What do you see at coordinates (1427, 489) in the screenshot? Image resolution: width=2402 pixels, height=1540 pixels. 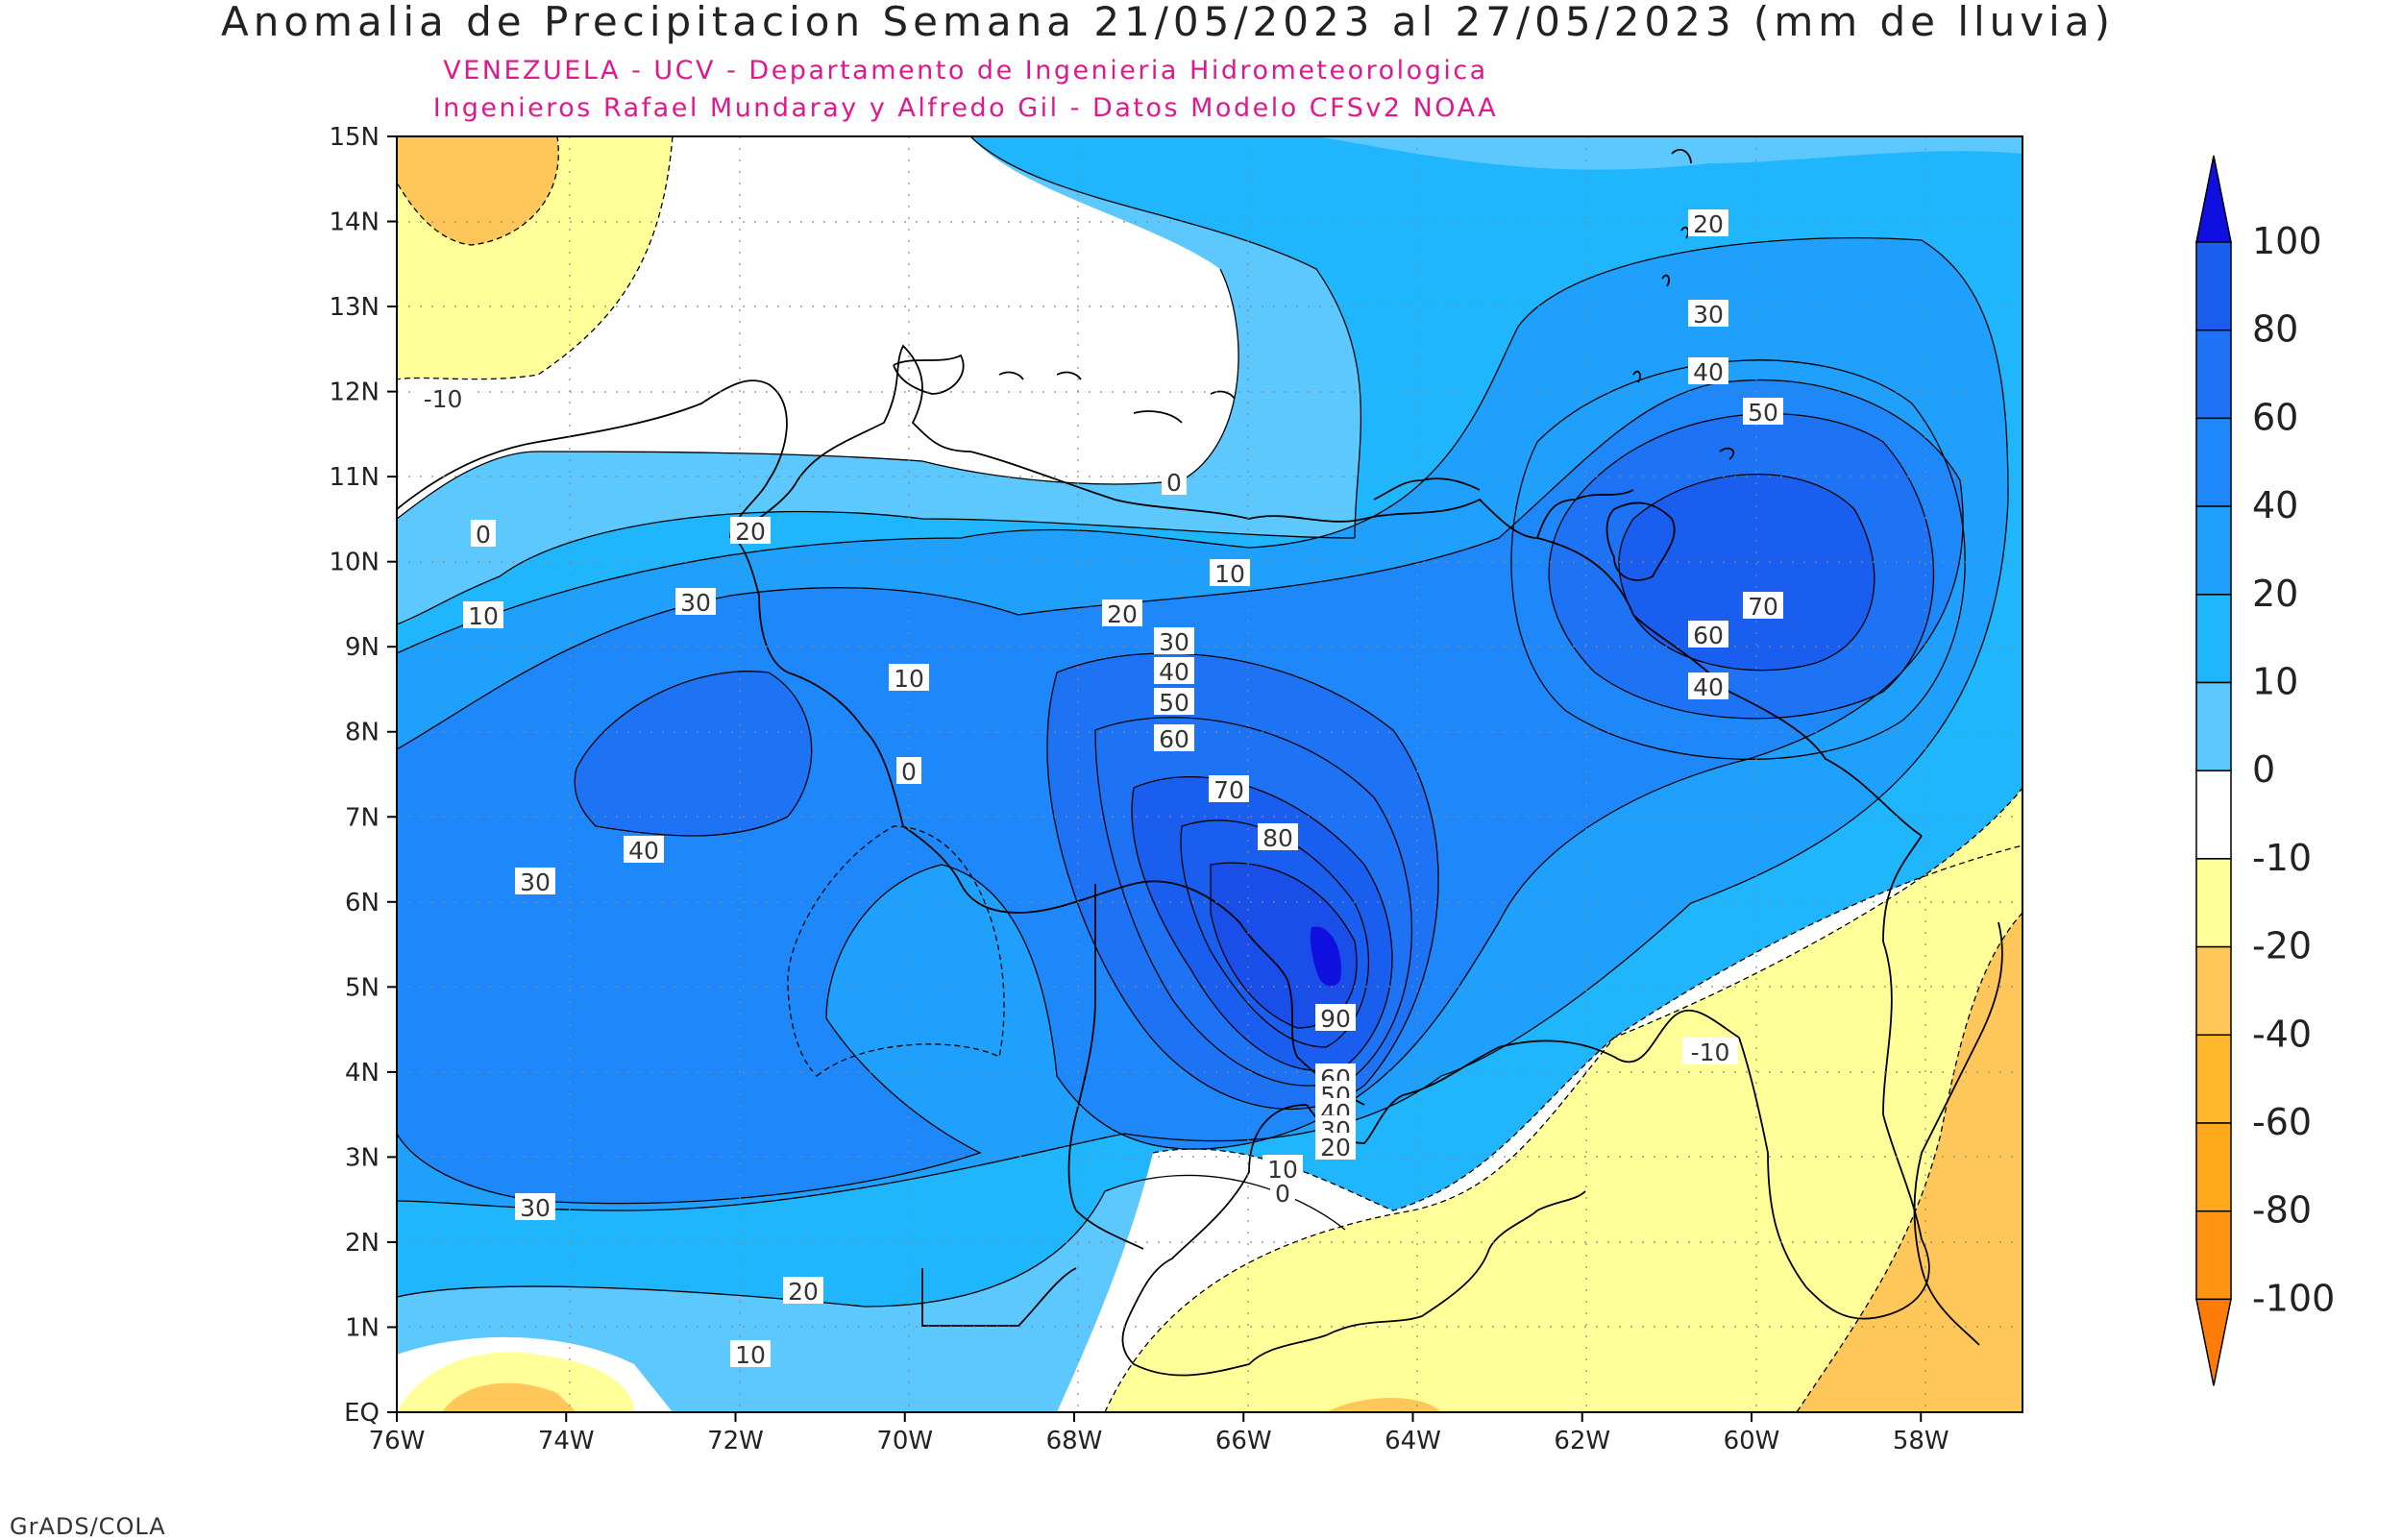 I see `coastline-paria` at bounding box center [1427, 489].